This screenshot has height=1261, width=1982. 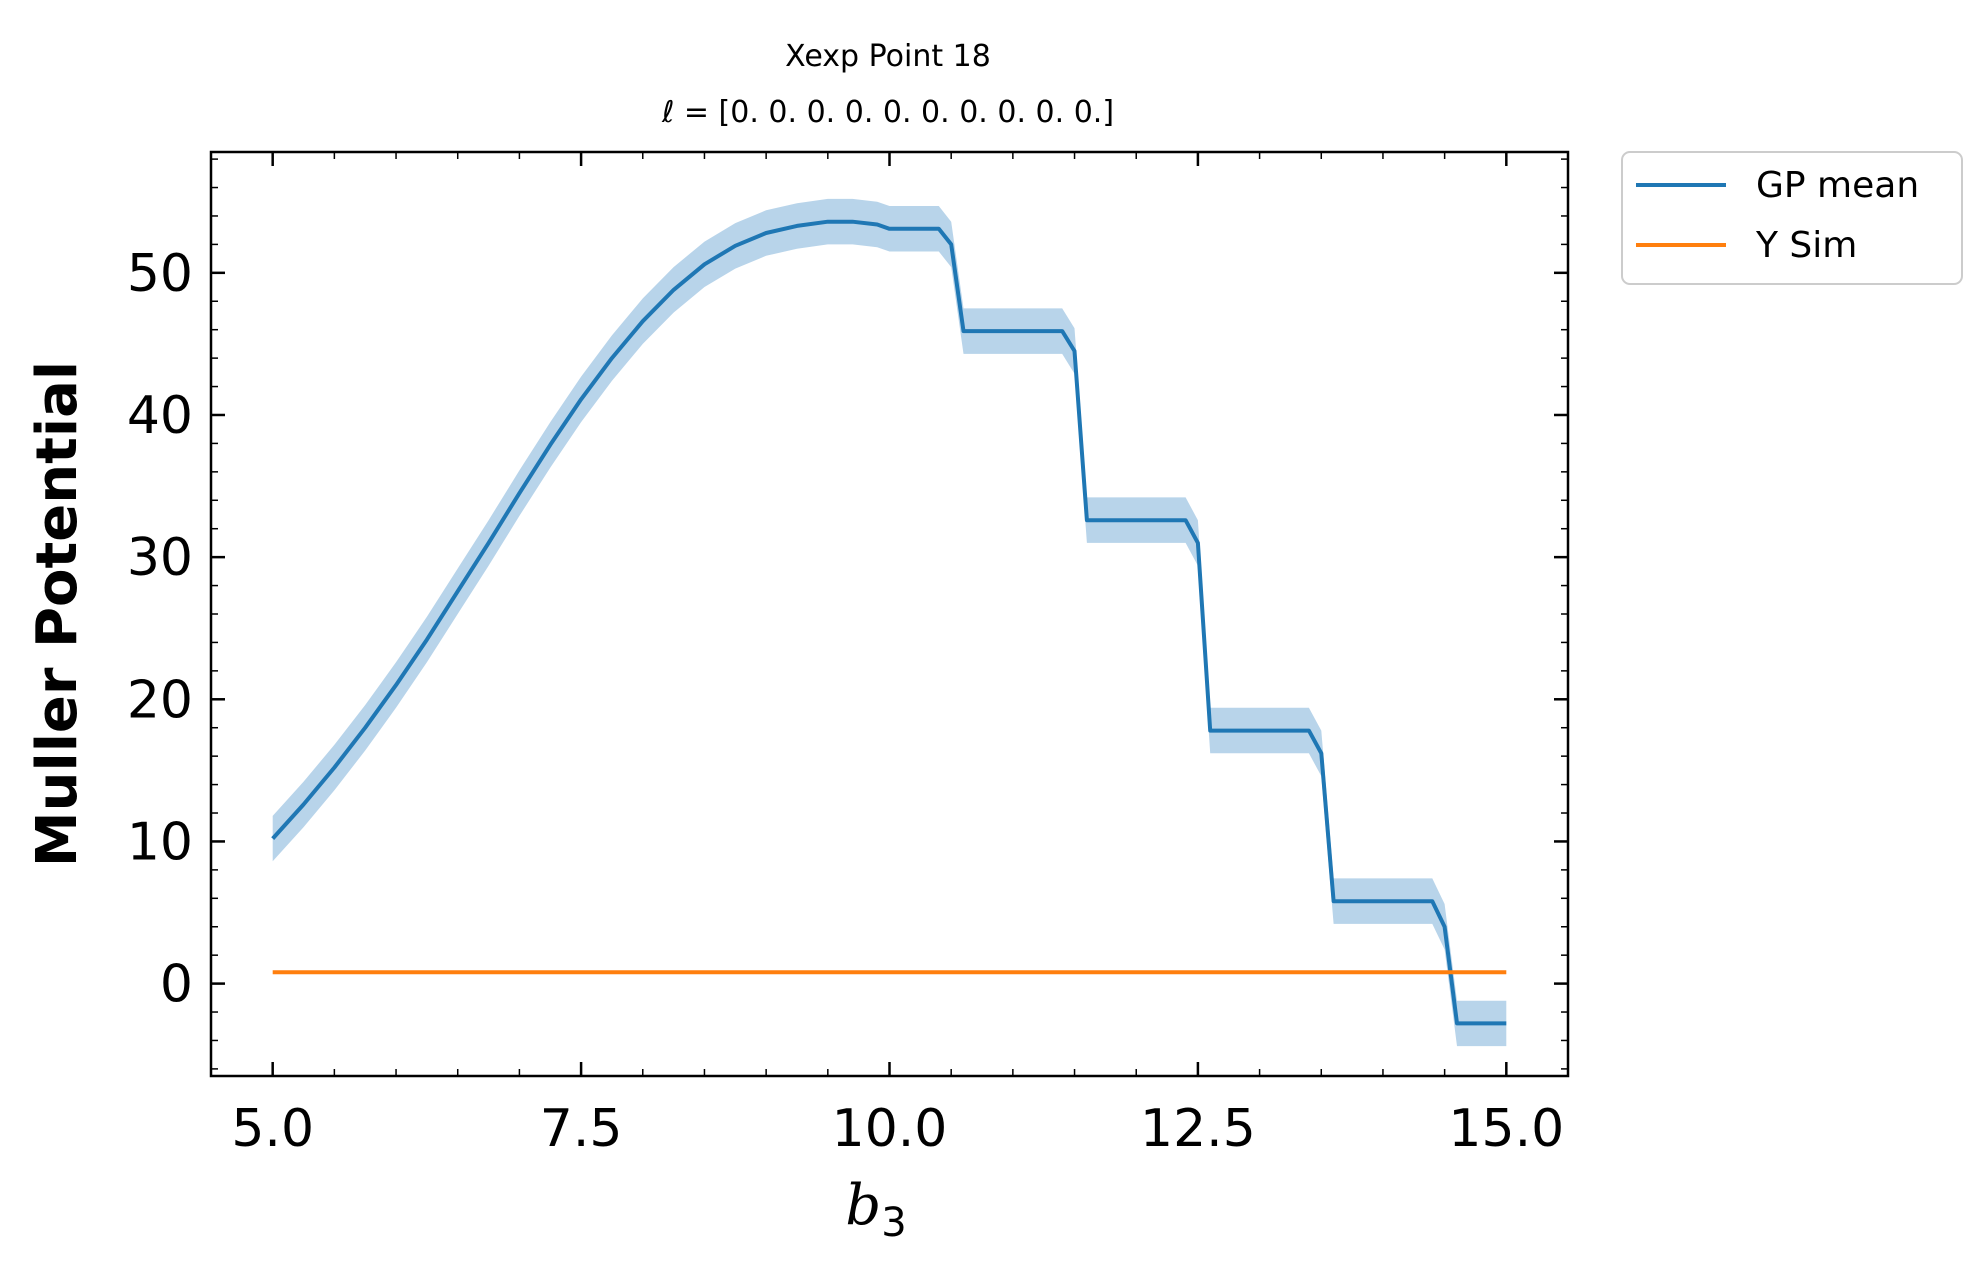 What do you see at coordinates (160, 416) in the screenshot?
I see `y-tick-label: 40` at bounding box center [160, 416].